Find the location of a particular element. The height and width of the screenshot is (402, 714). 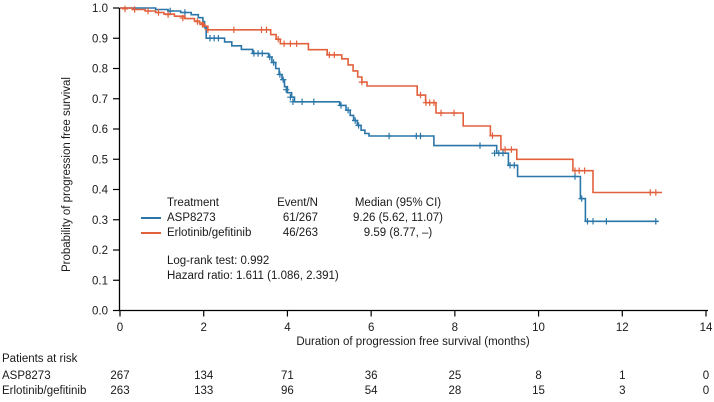

legend-header-treatment: Treatment is located at coordinates (193, 202).